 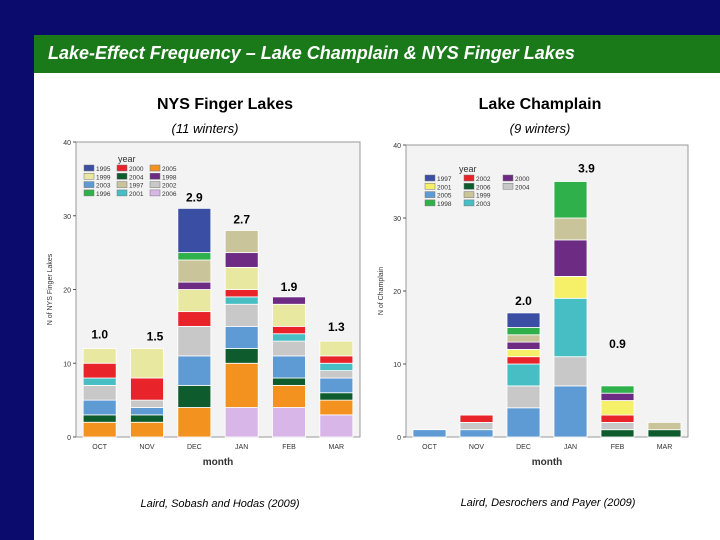 I want to click on legend-label-1995: 1995, so click(x=103, y=169).